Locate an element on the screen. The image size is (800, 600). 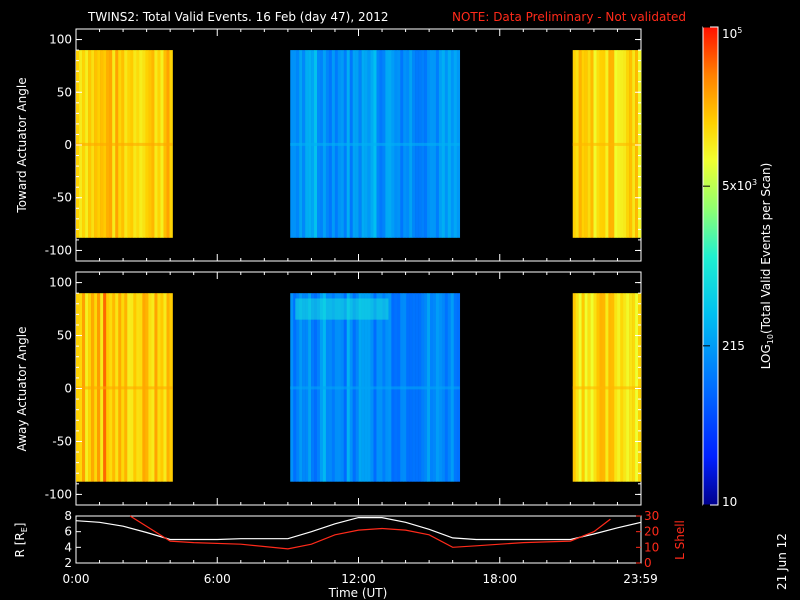
lshell-tick-label: 0 is located at coordinates (648, 563).